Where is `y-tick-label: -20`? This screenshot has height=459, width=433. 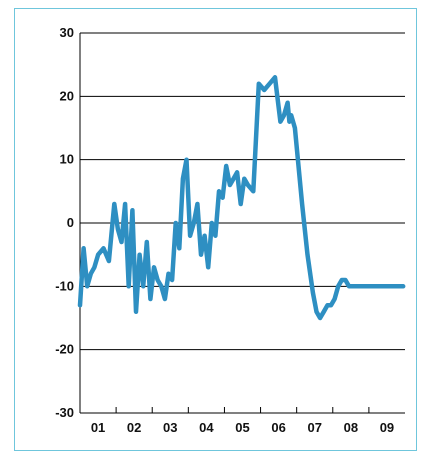
y-tick-label: -20 is located at coordinates (64, 349).